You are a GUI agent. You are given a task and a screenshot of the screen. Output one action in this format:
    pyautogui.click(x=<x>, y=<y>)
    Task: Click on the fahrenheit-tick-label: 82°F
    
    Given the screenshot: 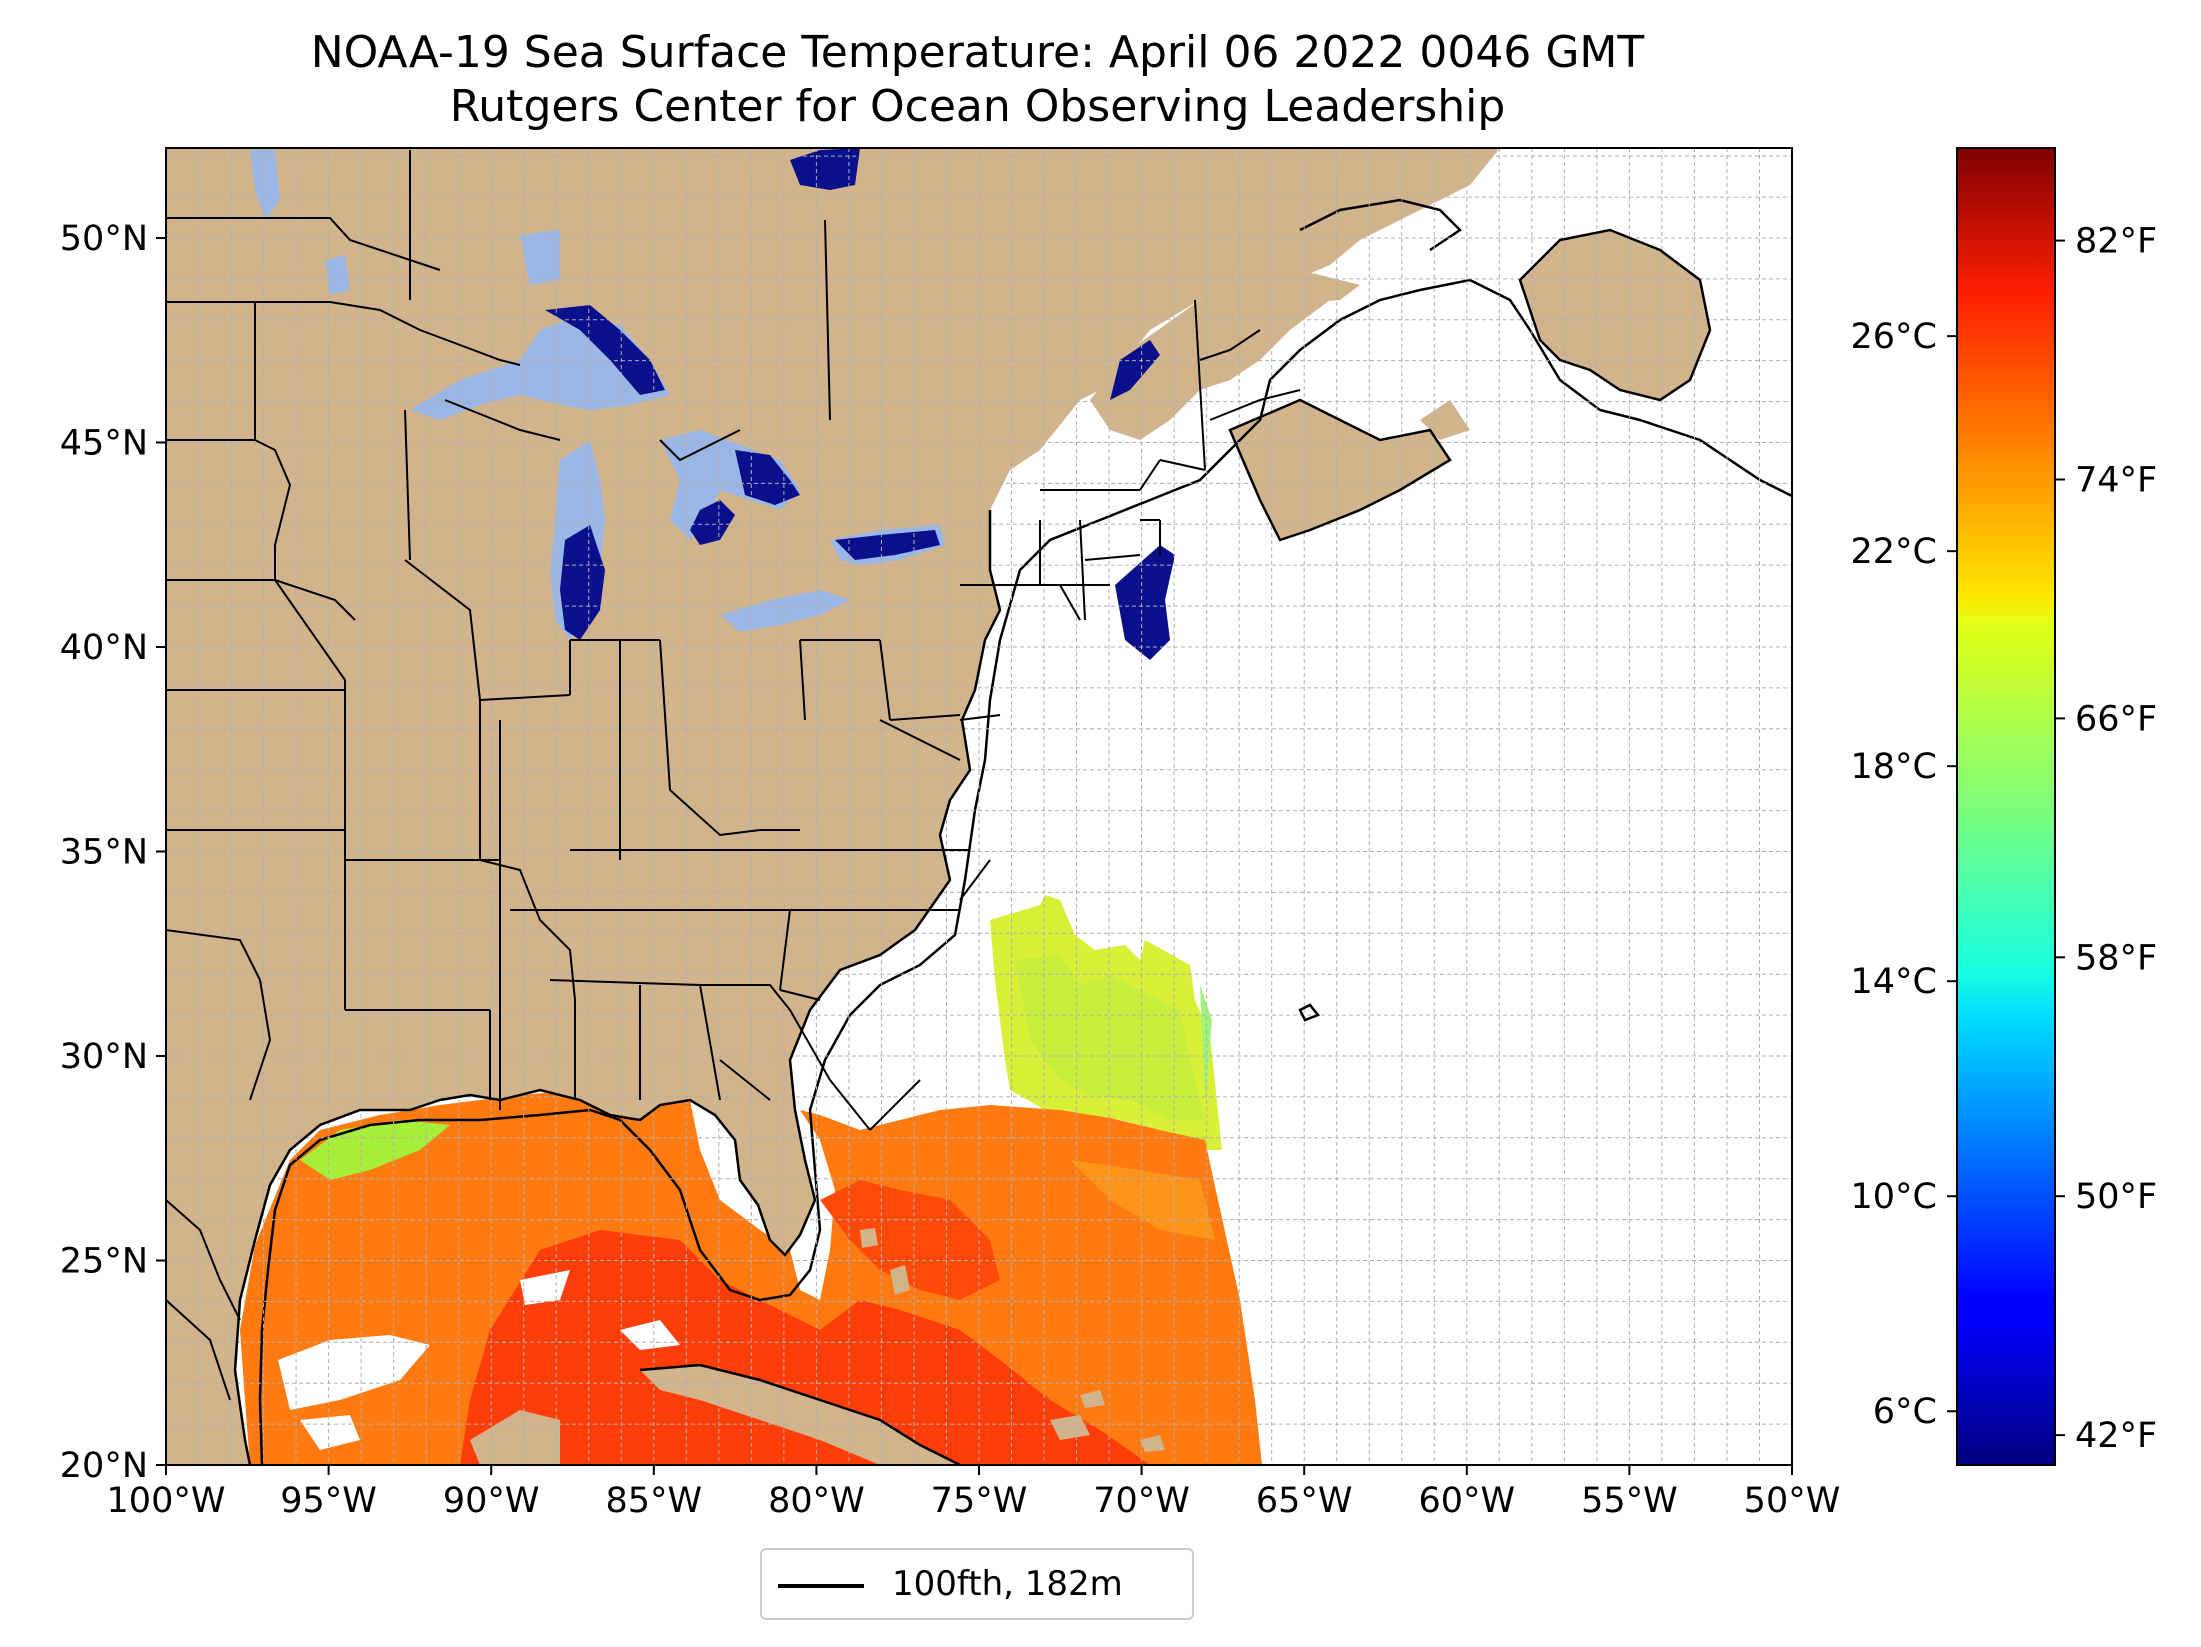 What is the action you would take?
    pyautogui.click(x=2116, y=242)
    